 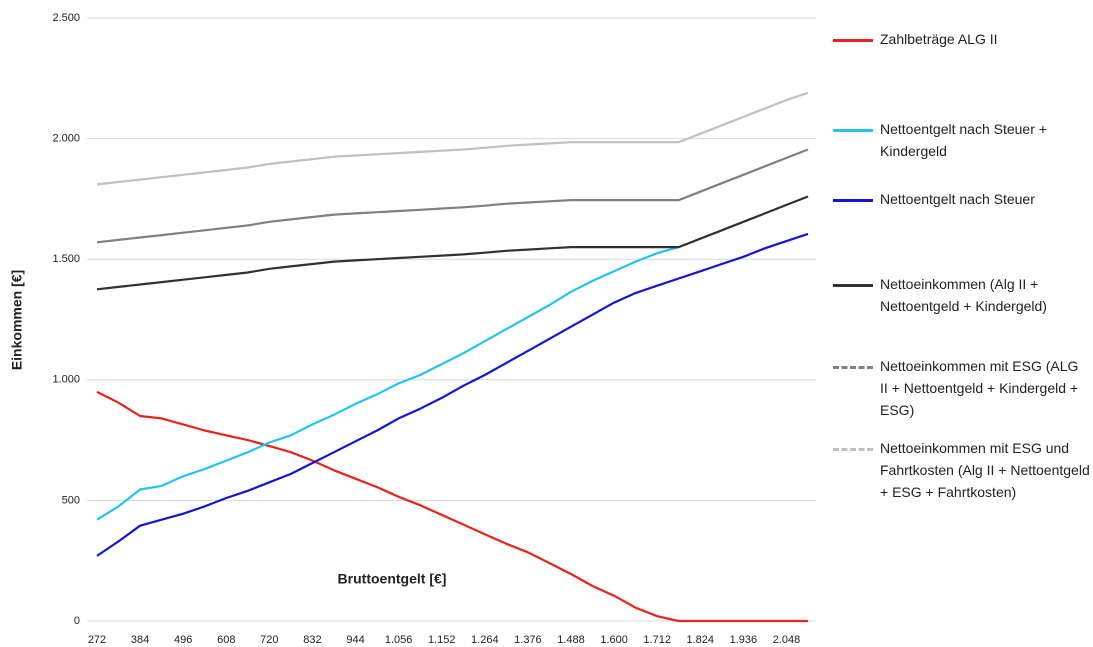 I want to click on x-tick-label: 2.048, so click(x=787, y=640).